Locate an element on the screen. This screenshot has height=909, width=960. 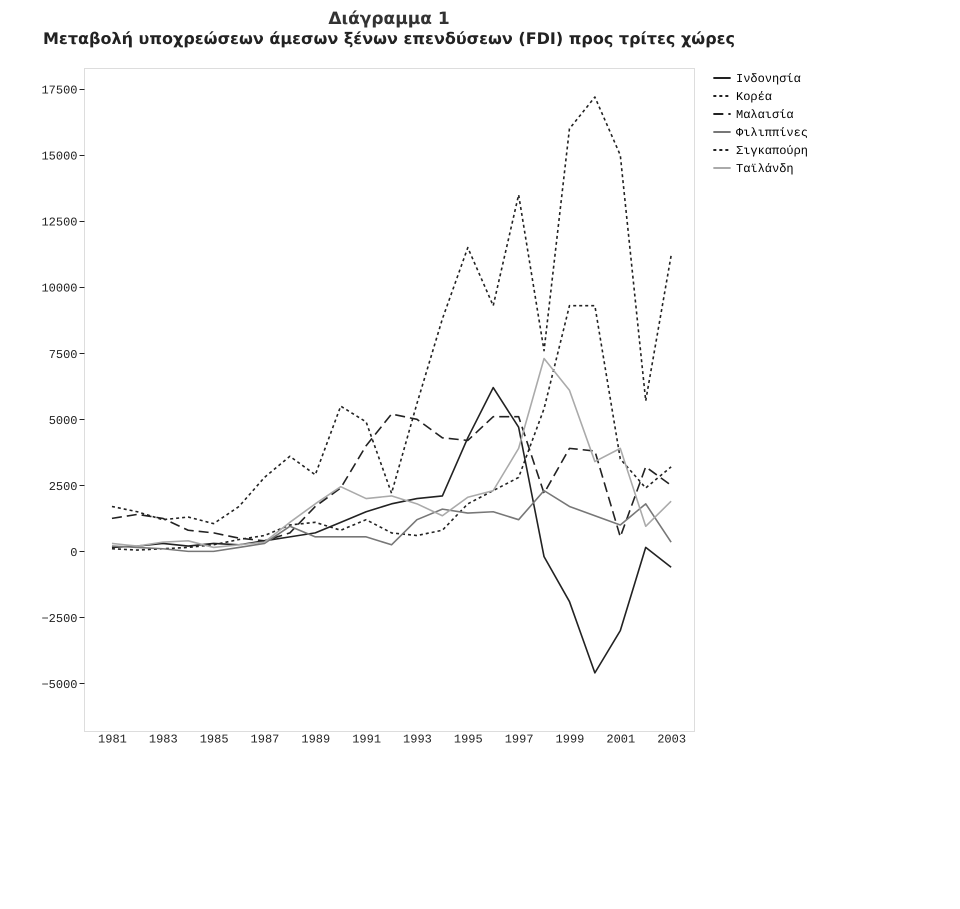
y-tick-label: 12500 is located at coordinates (59, 223).